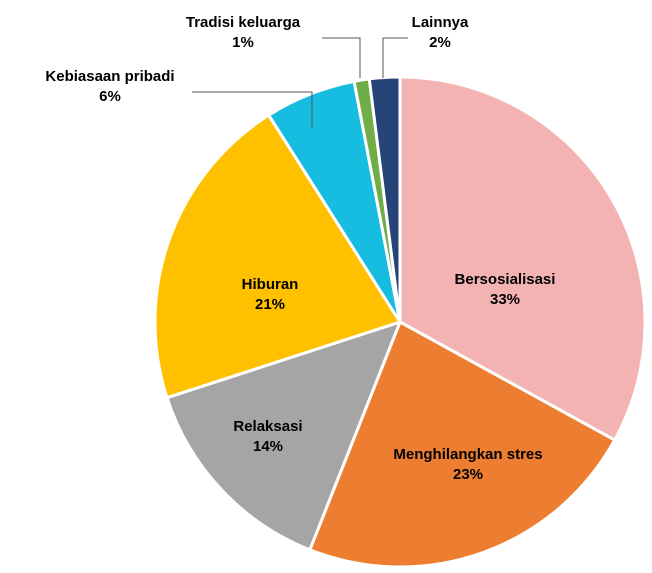 The image size is (652, 573). What do you see at coordinates (243, 22) in the screenshot?
I see `slice-label: Tradisi keluarga` at bounding box center [243, 22].